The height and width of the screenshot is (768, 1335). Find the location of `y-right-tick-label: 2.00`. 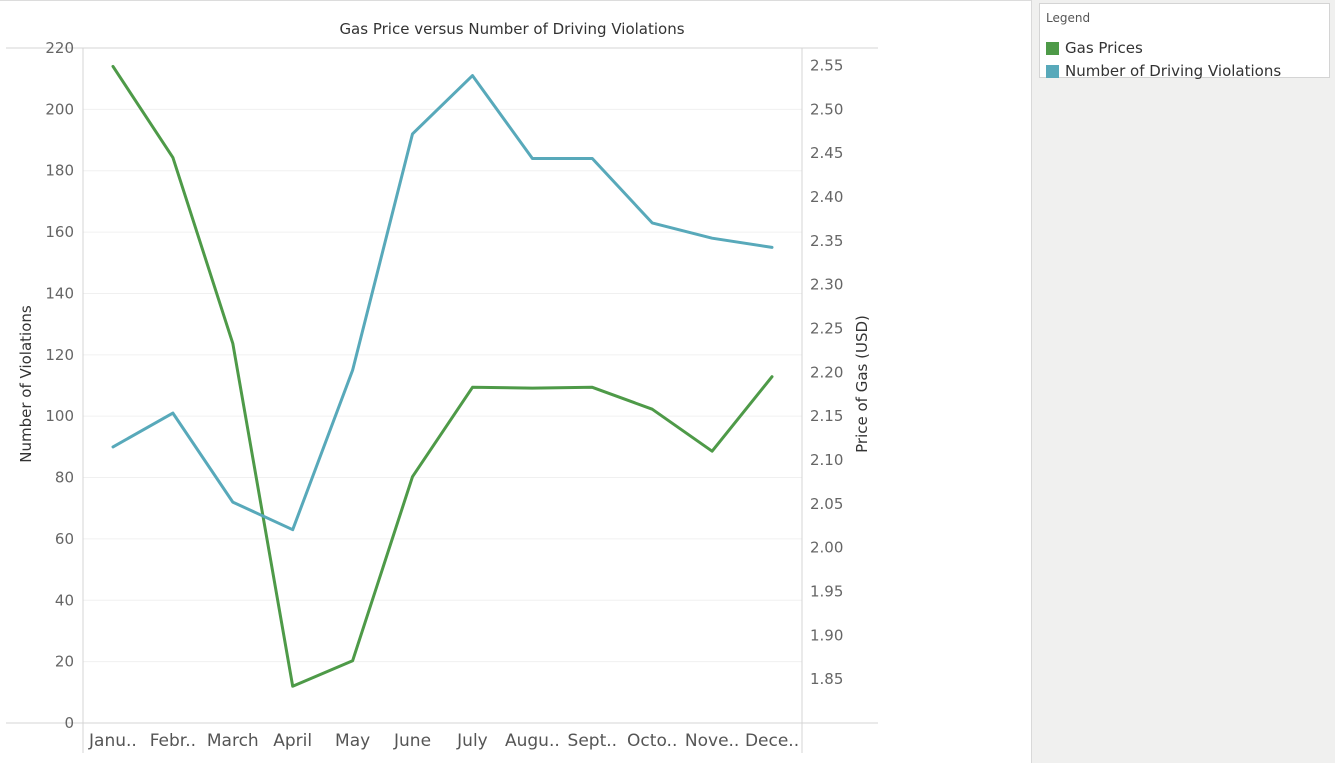

y-right-tick-label: 2.00 is located at coordinates (826, 548).